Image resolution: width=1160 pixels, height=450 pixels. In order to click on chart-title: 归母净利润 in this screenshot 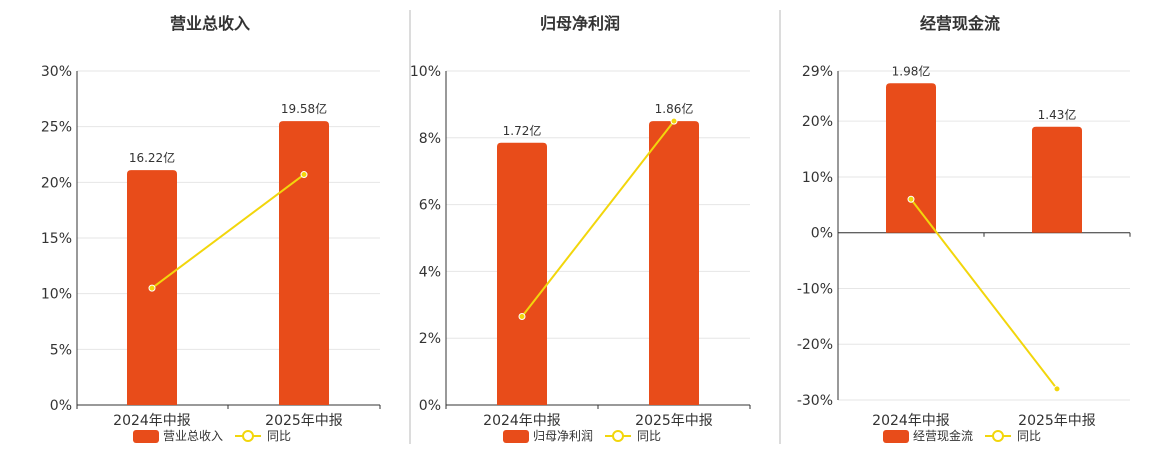, I will do `click(580, 23)`.